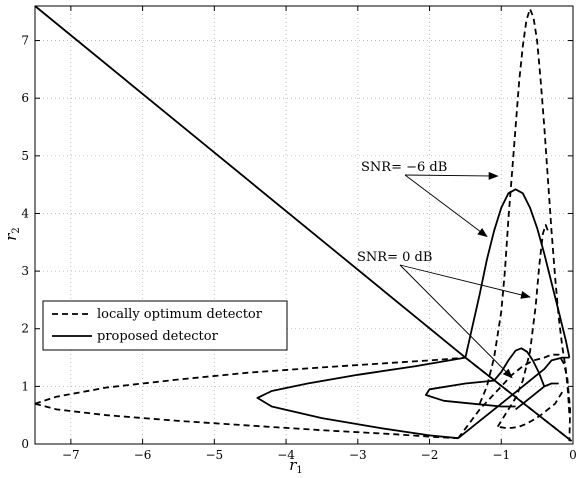  What do you see at coordinates (25, 41) in the screenshot?
I see `y-tick-label-7: 7` at bounding box center [25, 41].